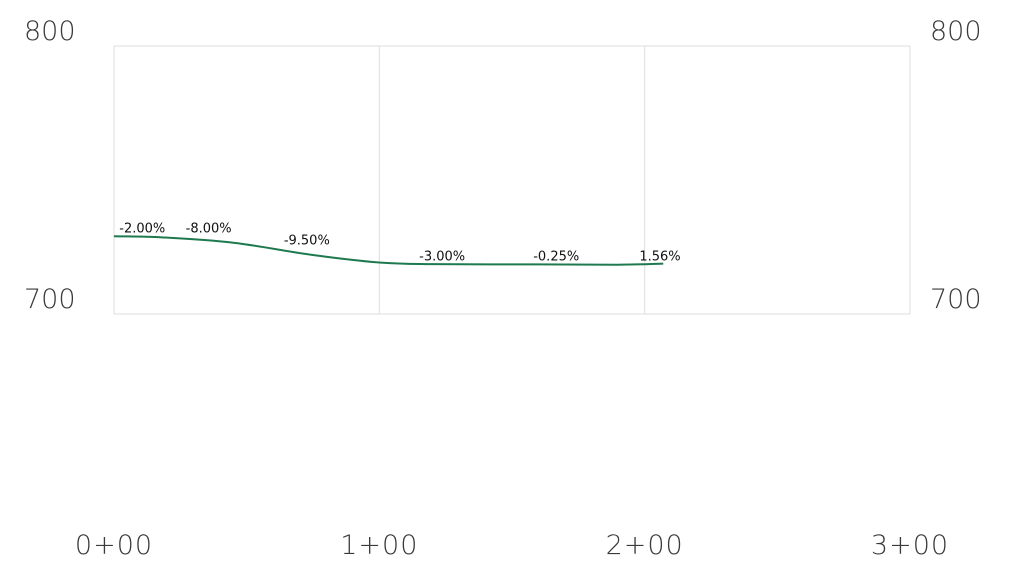 The image size is (1012, 570). What do you see at coordinates (956, 165) in the screenshot?
I see `y-axis-right: 800 700` at bounding box center [956, 165].